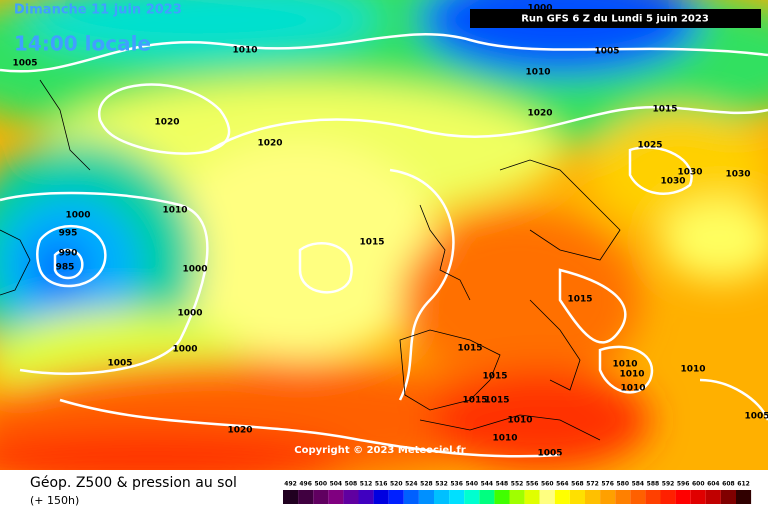 This screenshot has width=768, height=512. I want to click on run-info: Run GFS 6 Z du Lundi 5 juin 2023, so click(615, 19).